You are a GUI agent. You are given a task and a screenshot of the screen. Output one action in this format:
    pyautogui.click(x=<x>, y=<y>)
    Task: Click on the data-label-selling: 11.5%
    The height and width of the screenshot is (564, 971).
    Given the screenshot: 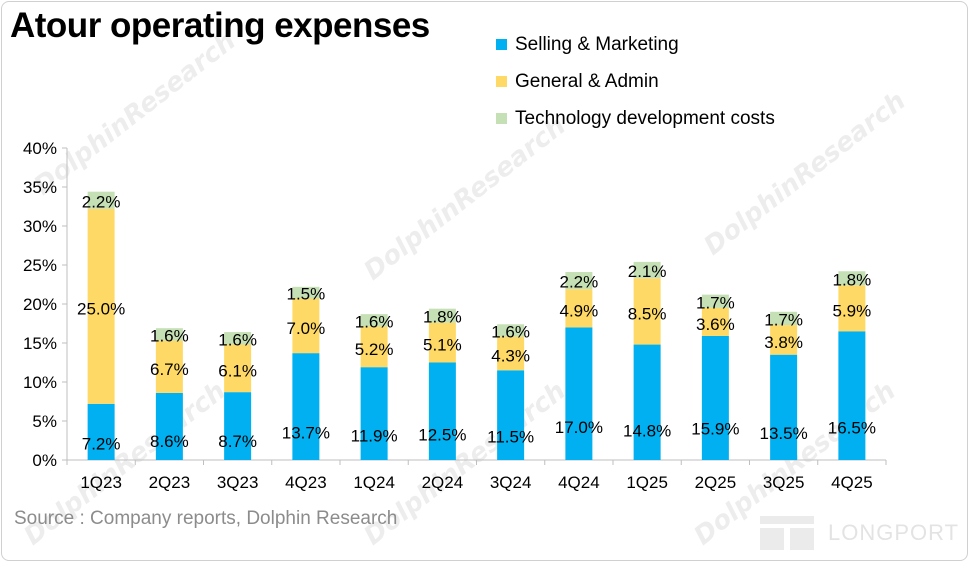 What is the action you would take?
    pyautogui.click(x=510, y=436)
    